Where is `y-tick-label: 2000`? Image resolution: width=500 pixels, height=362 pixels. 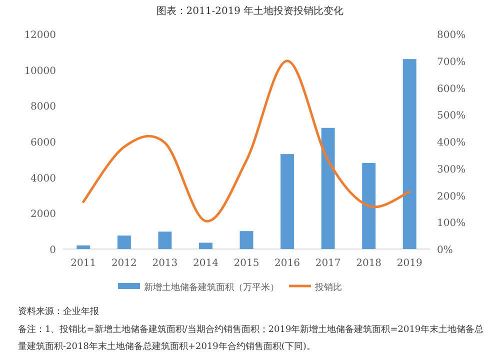
y-tick-label: 2000 is located at coordinates (43, 214).